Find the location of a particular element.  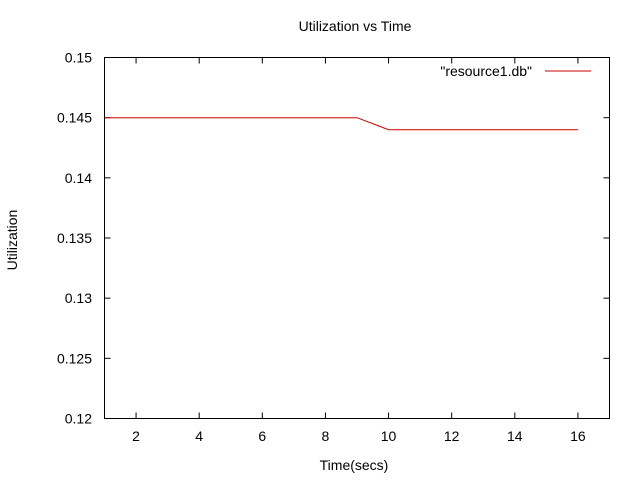

series-line is located at coordinates (341, 124).